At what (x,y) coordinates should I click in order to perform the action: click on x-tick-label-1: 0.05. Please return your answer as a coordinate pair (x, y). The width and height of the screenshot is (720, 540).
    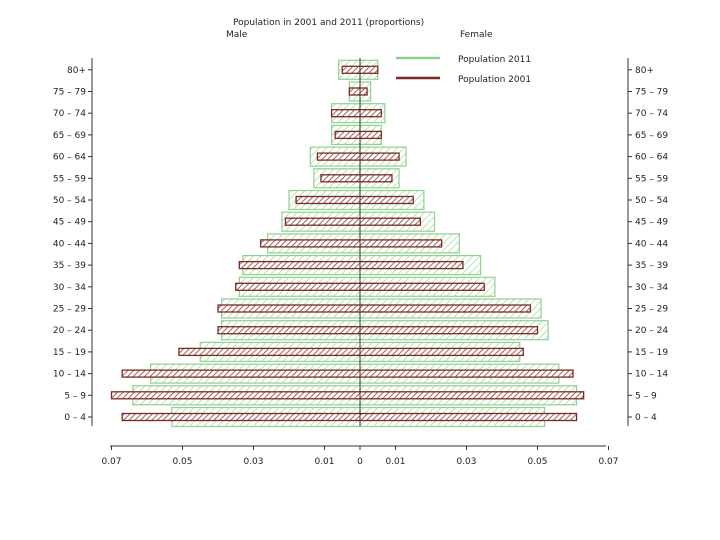
    Looking at the image, I should click on (182, 462).